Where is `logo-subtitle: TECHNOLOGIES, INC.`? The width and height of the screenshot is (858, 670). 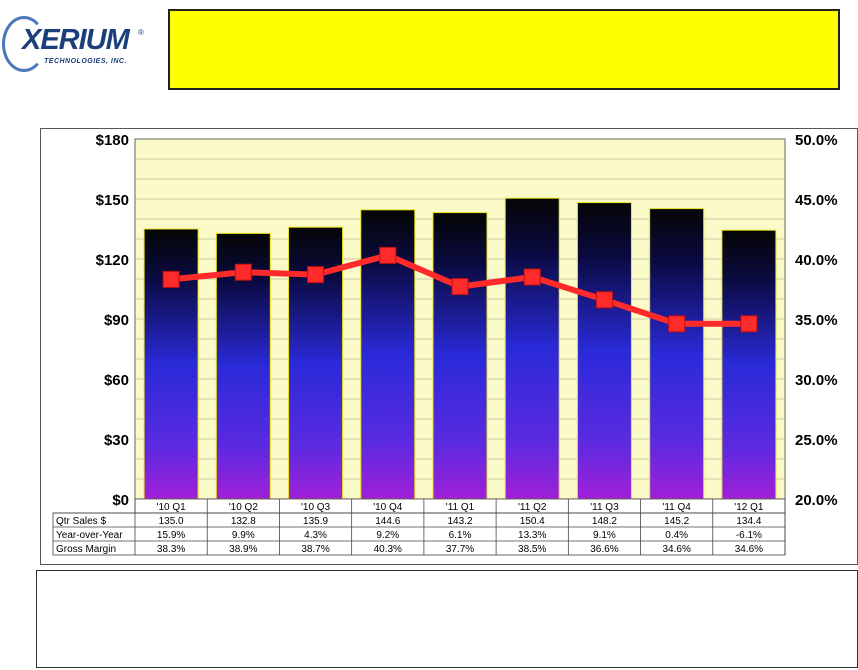 logo-subtitle: TECHNOLOGIES, INC. is located at coordinates (85, 61).